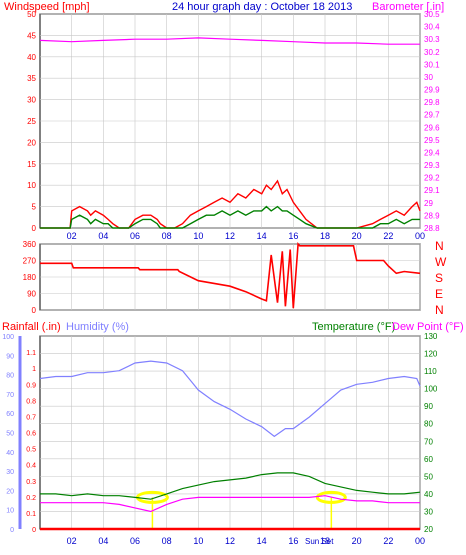 This screenshot has width=466, height=555. I want to click on barometer-axis-label: Barometer [.in], so click(408, 7).